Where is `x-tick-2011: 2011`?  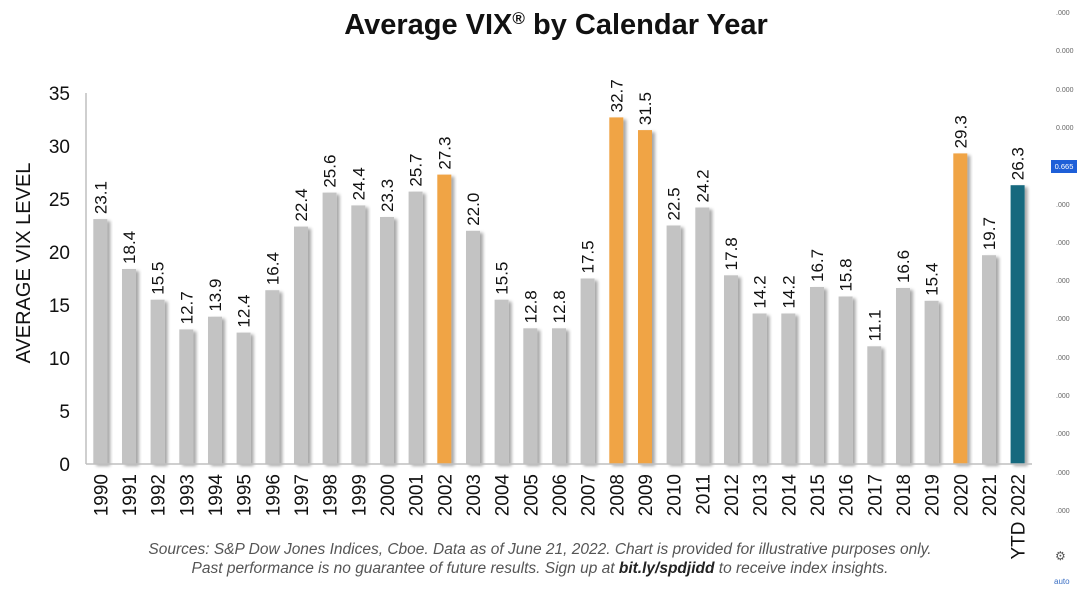 x-tick-2011: 2011 is located at coordinates (703, 494).